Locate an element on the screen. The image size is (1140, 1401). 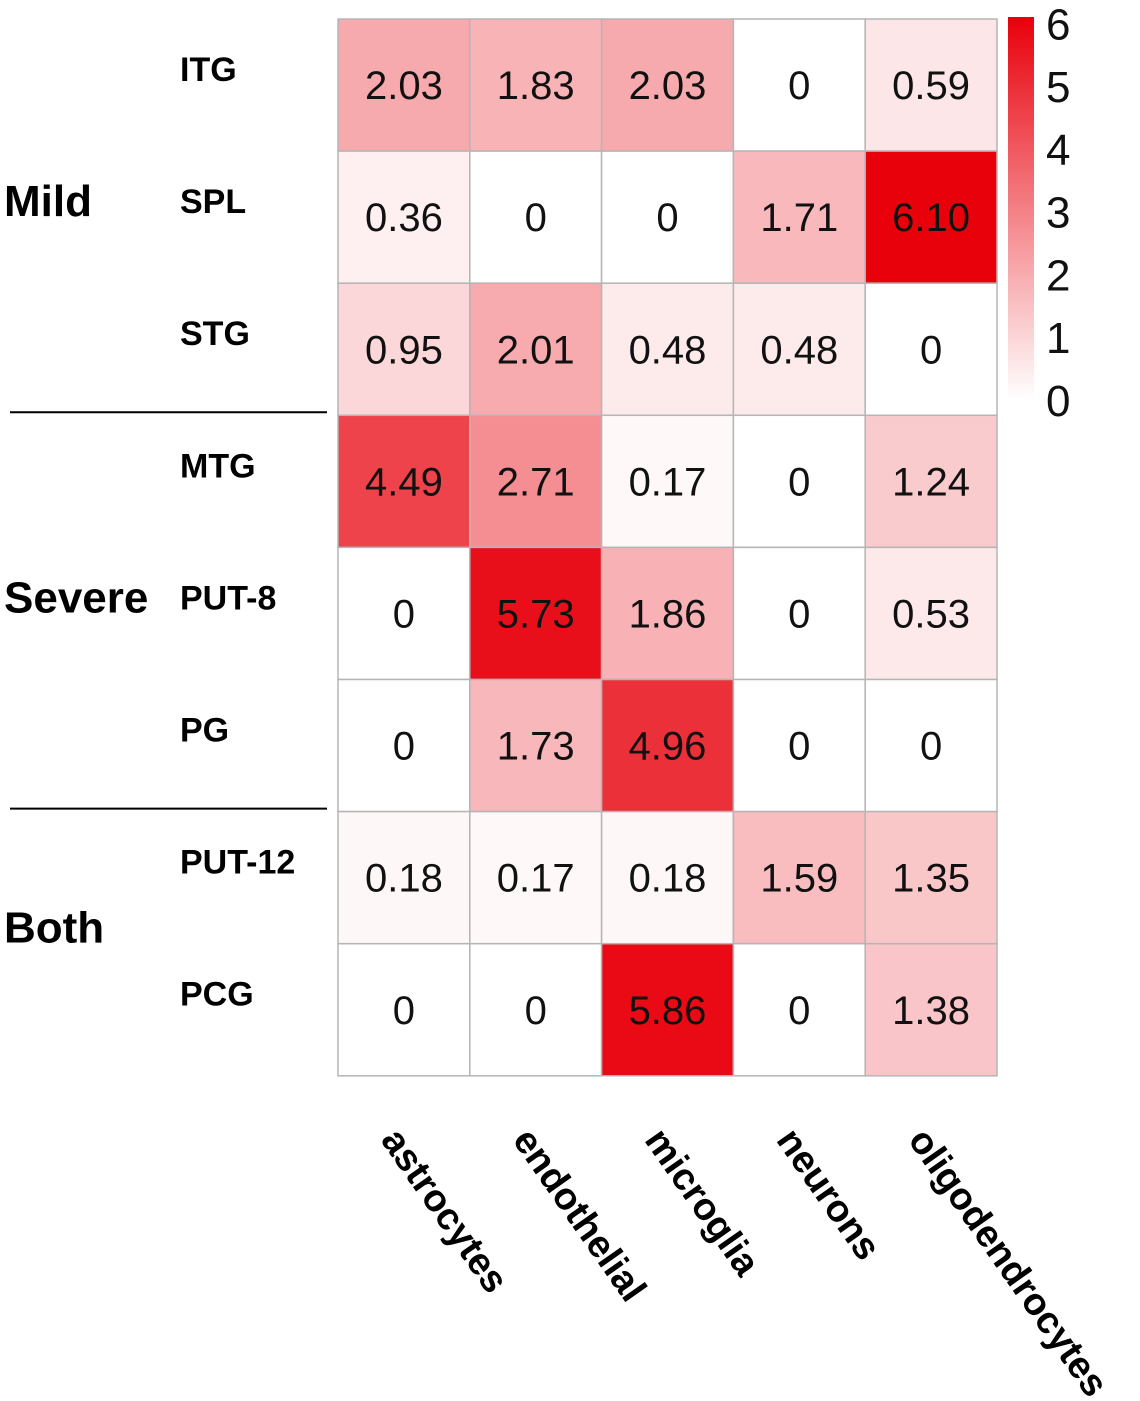
cell-value-label: 0.36 is located at coordinates (404, 218).